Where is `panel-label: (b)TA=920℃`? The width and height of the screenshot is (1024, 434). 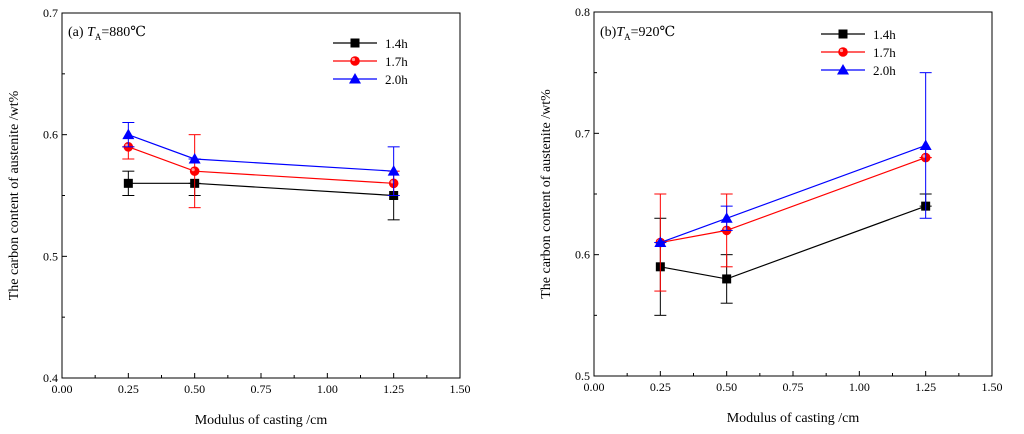 panel-label: (b)TA=920℃ is located at coordinates (637, 33).